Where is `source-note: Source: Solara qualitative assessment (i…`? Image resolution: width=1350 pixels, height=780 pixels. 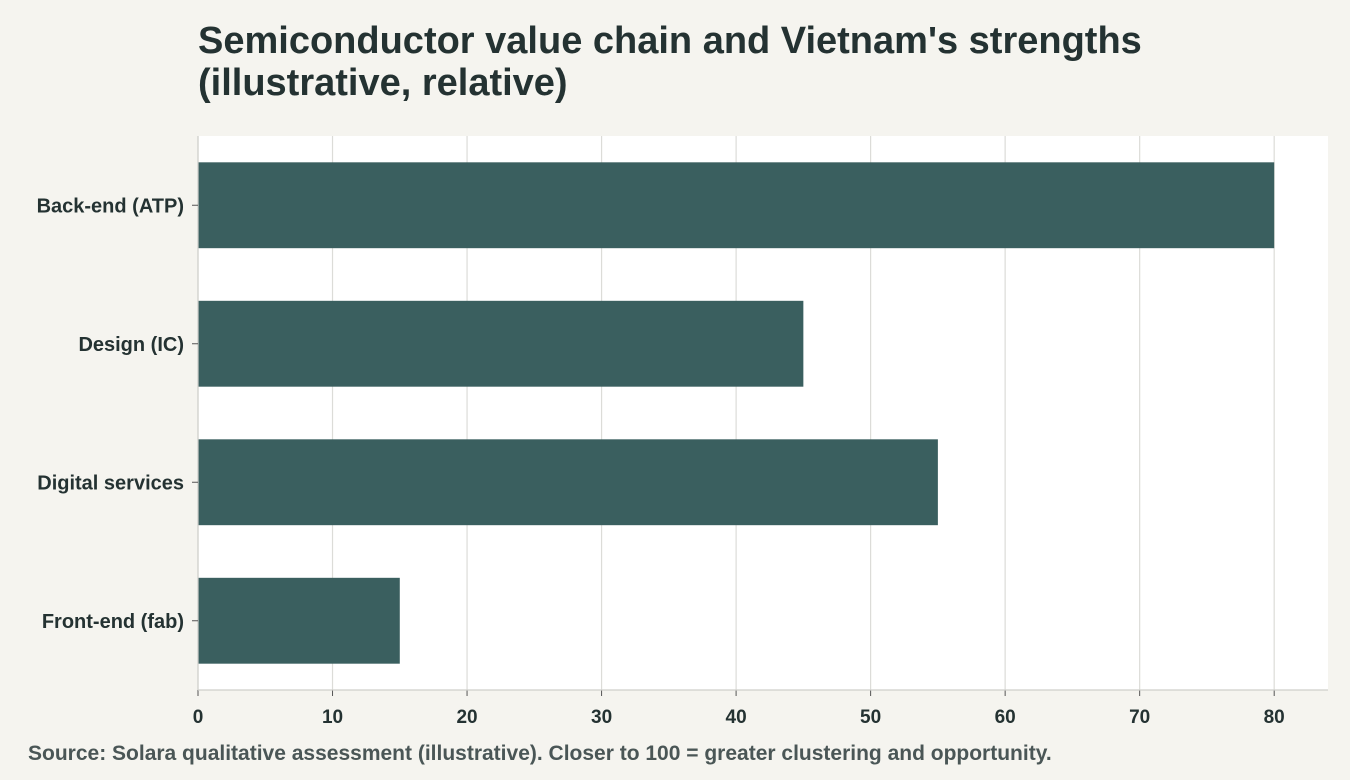 source-note: Source: Solara qualitative assessment (i… is located at coordinates (540, 753).